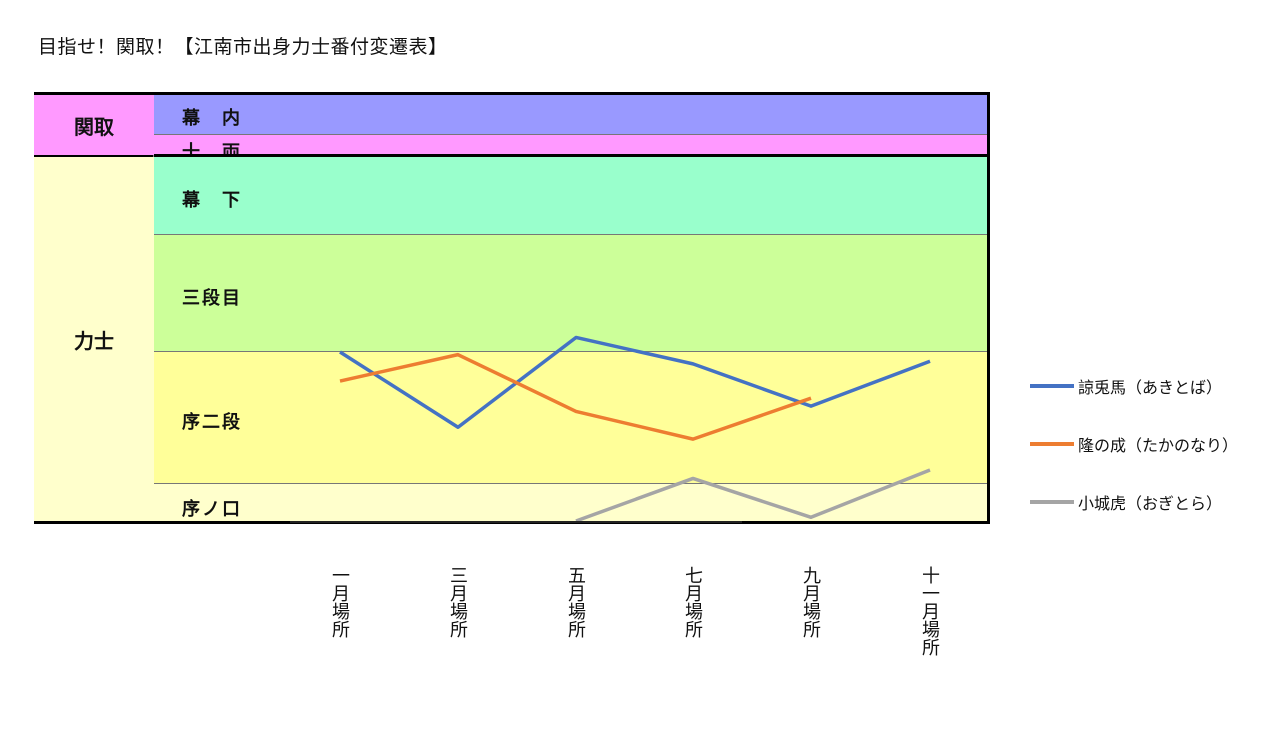 This screenshot has width=1280, height=744. Describe the element at coordinates (1150, 503) in the screenshot. I see `legend-label-ogitora: 小城虎（おぎとら）` at that location.